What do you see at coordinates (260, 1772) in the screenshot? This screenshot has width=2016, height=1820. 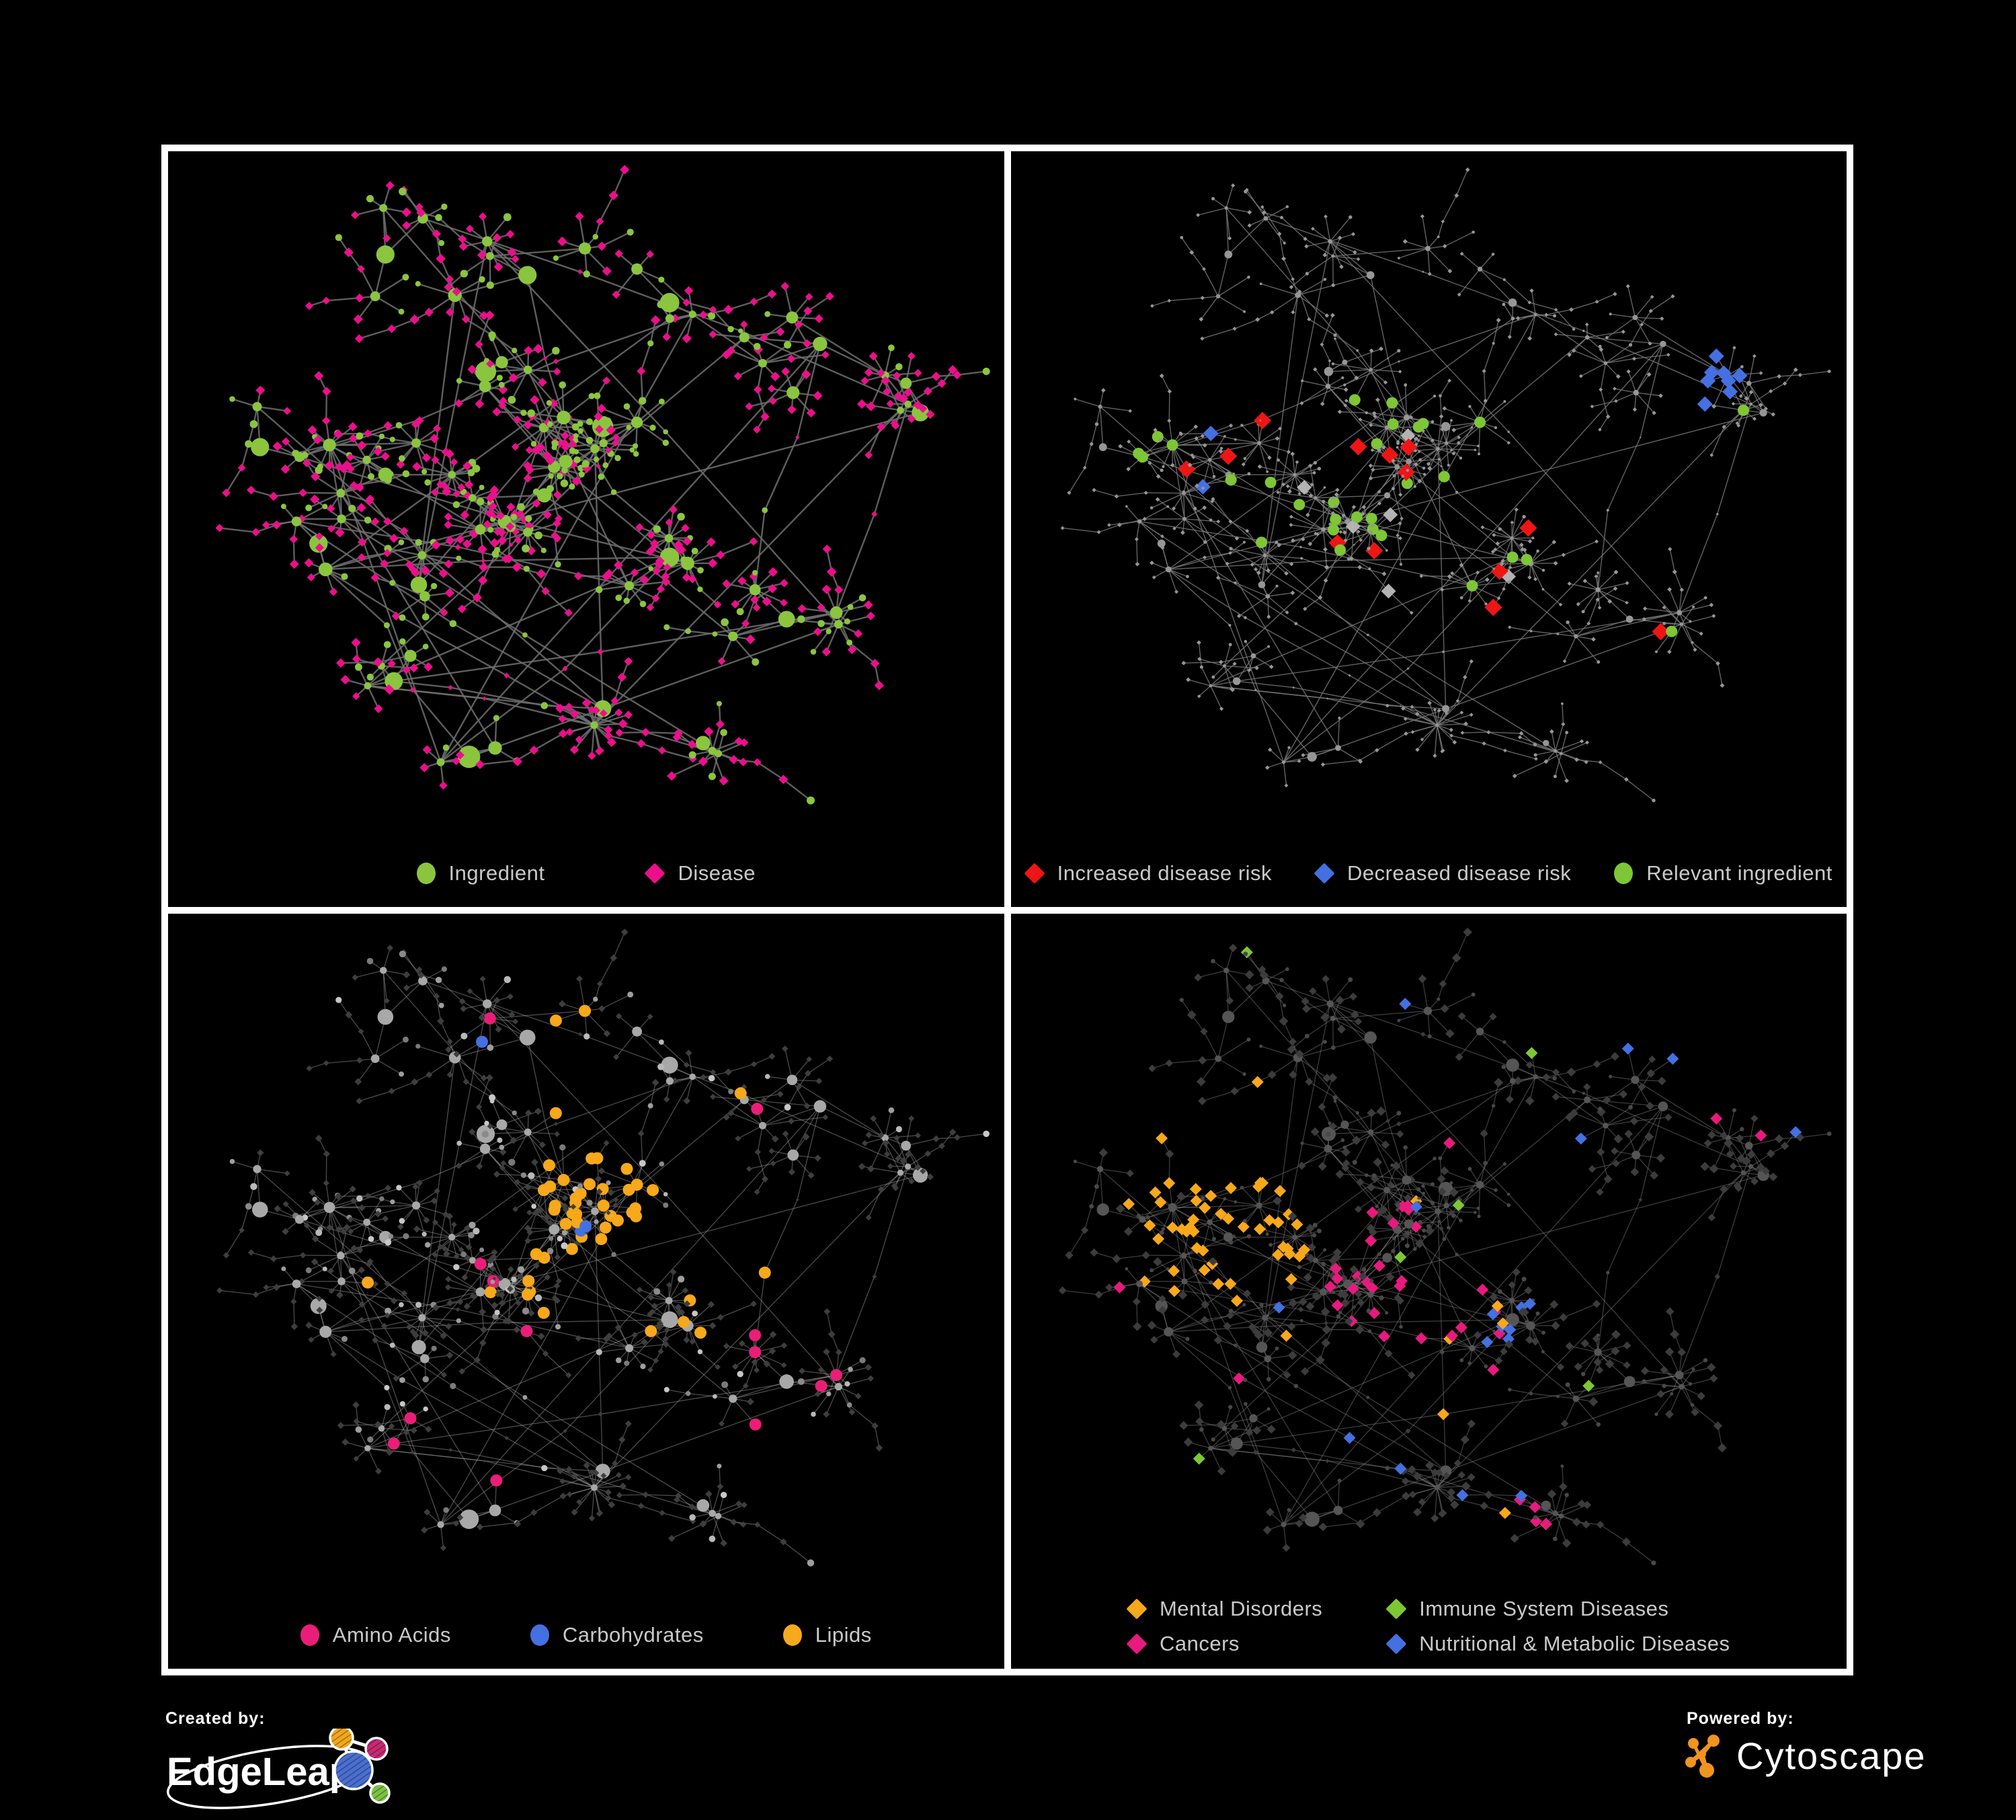 I see `edgeleap-wordmark: EdgeLeap` at bounding box center [260, 1772].